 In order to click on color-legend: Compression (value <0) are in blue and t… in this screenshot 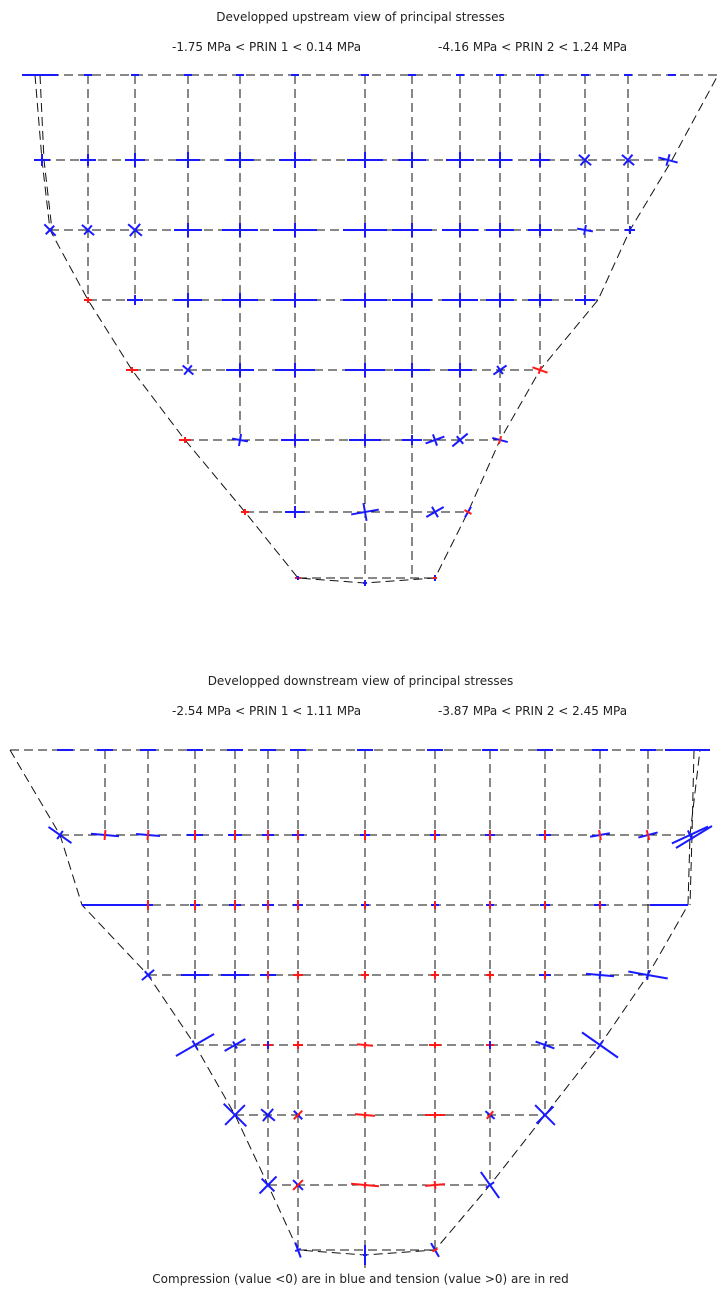, I will do `click(360, 1279)`.